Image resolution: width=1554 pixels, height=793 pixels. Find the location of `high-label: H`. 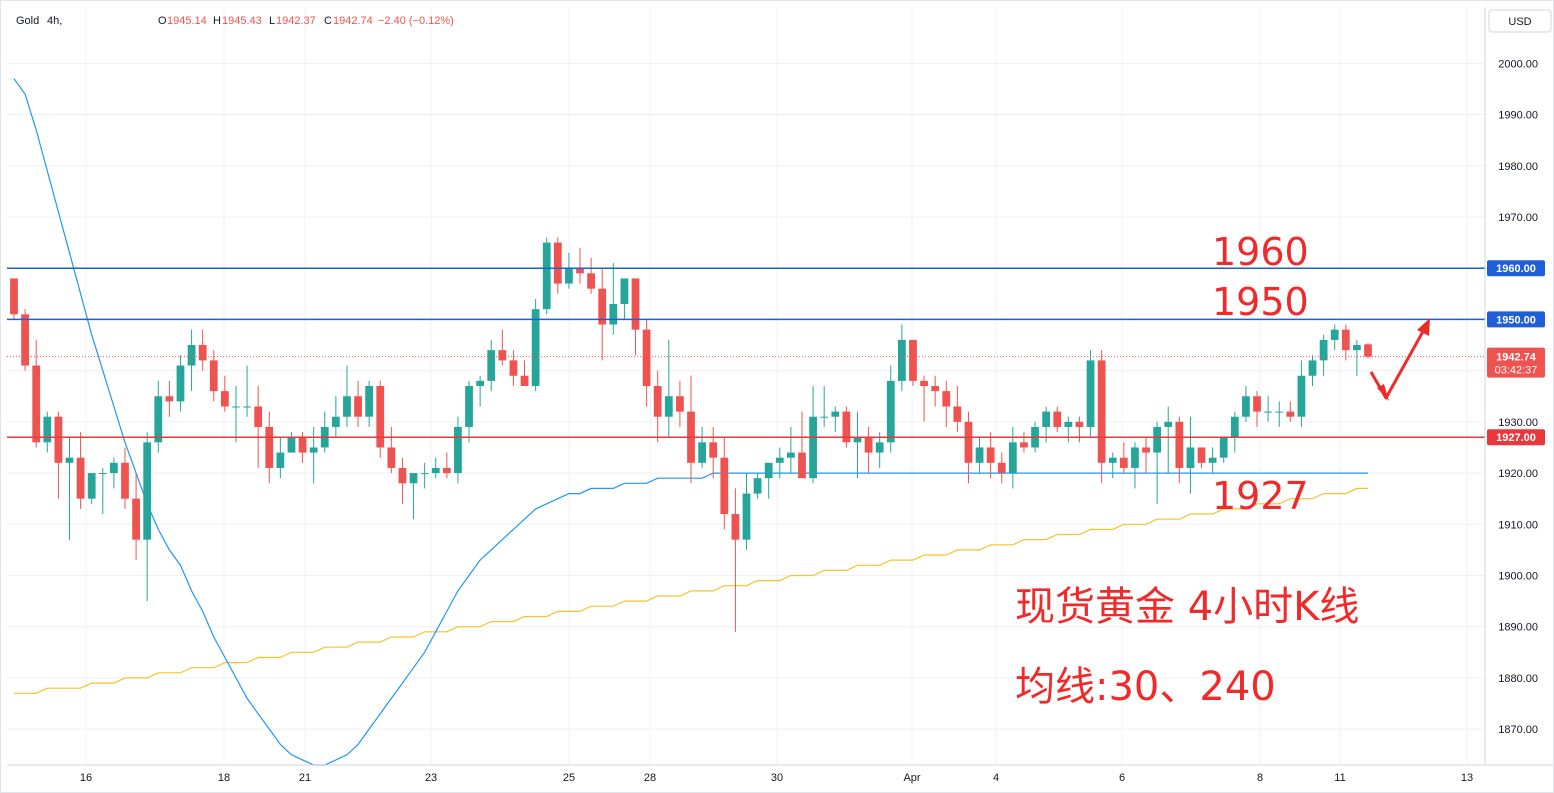

high-label: H is located at coordinates (217, 21).